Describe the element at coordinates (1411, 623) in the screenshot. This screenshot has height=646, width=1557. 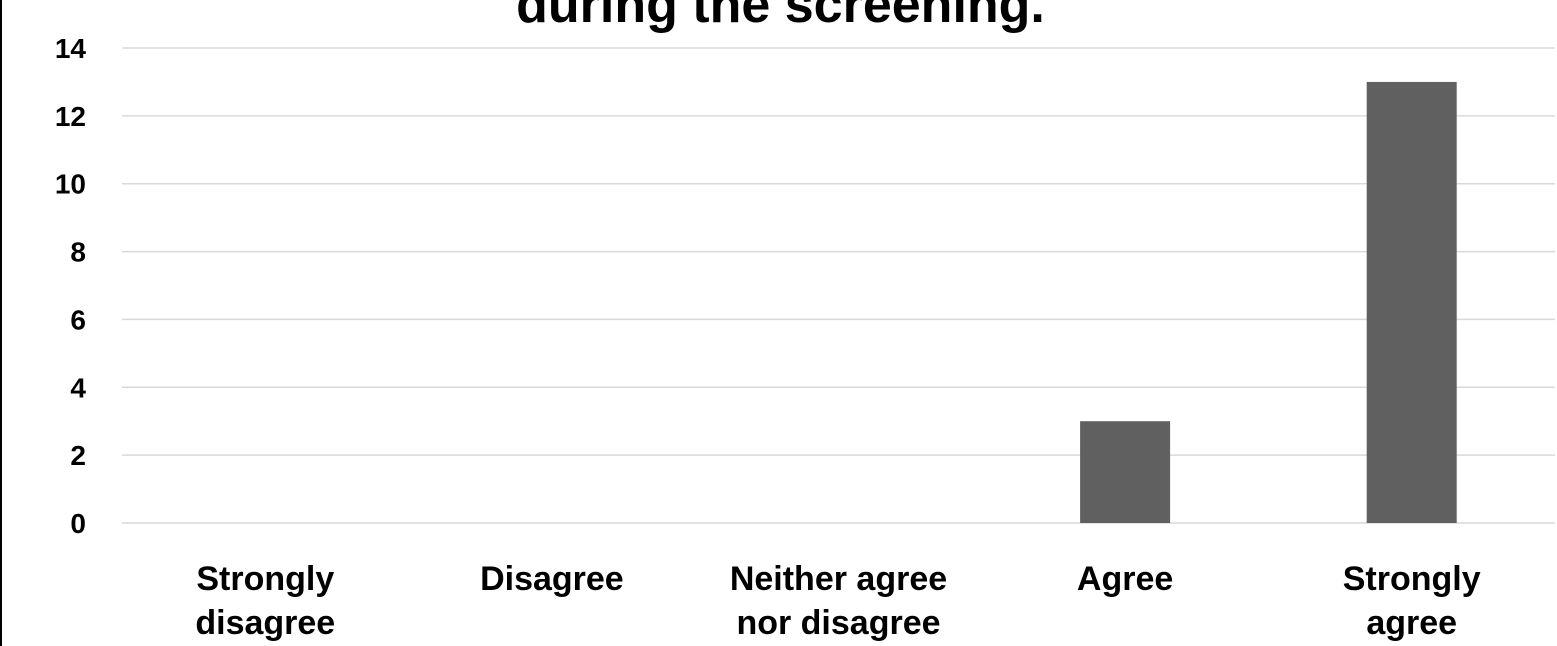
I see `x-category-label: agree` at that location.